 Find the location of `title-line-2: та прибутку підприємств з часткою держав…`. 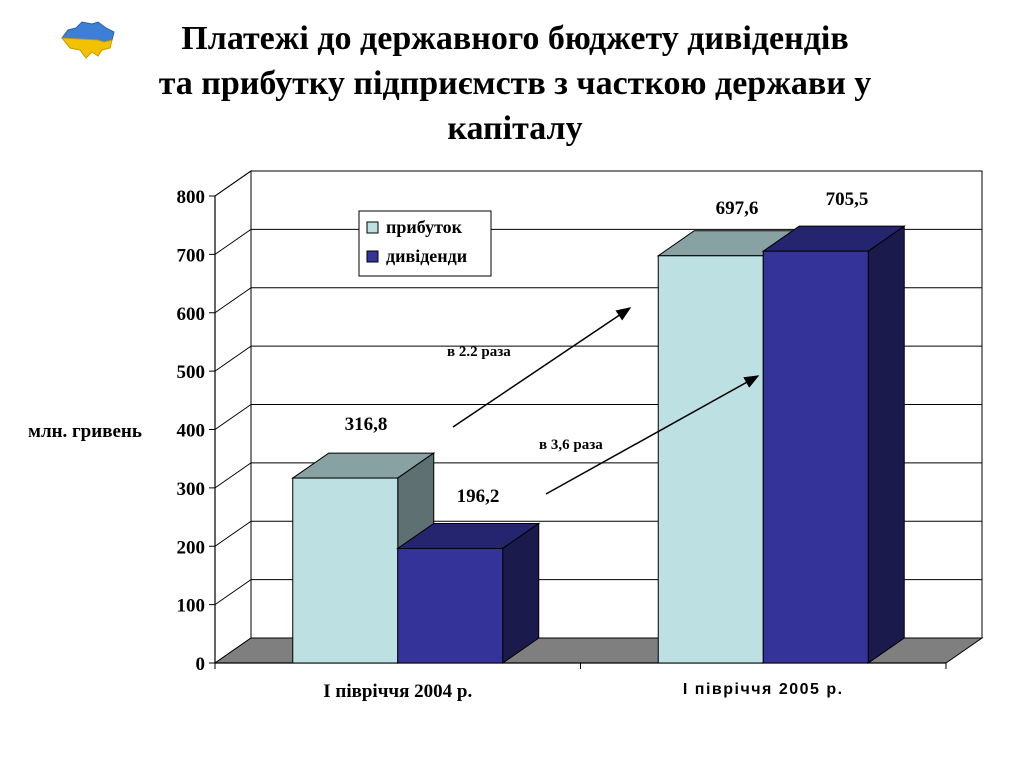

title-line-2: та прибутку підприємств з часткою держав… is located at coordinates (515, 83).